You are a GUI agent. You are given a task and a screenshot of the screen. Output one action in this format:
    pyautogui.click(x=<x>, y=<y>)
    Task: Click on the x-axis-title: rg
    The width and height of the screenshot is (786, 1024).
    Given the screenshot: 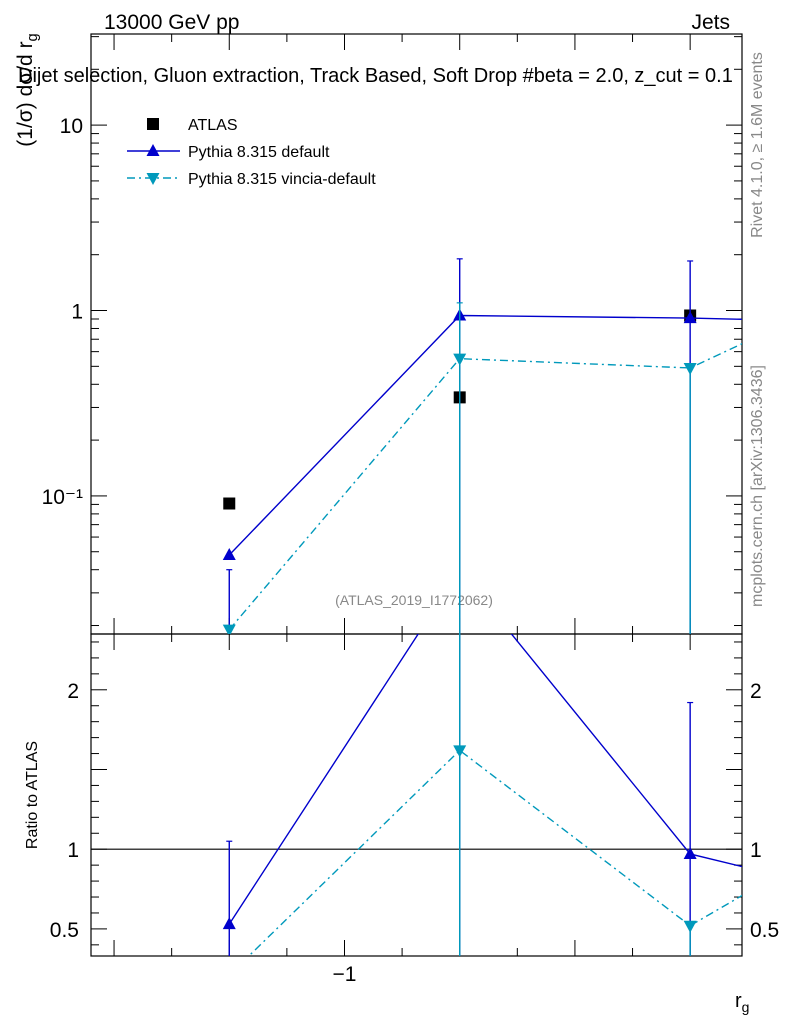 What is the action you would take?
    pyautogui.click(x=742, y=1002)
    